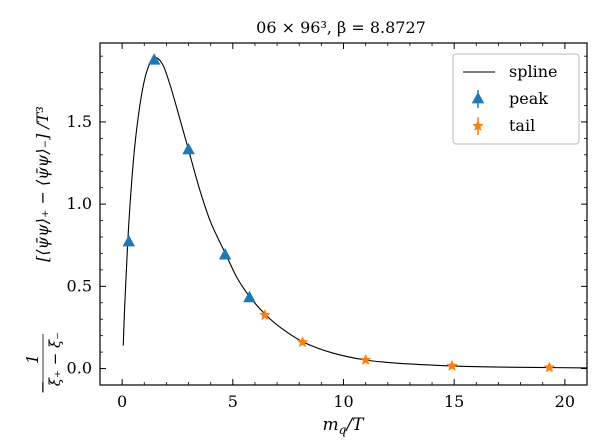 This screenshot has width=610, height=447. I want to click on legend-label-peak: peak, so click(528, 98).